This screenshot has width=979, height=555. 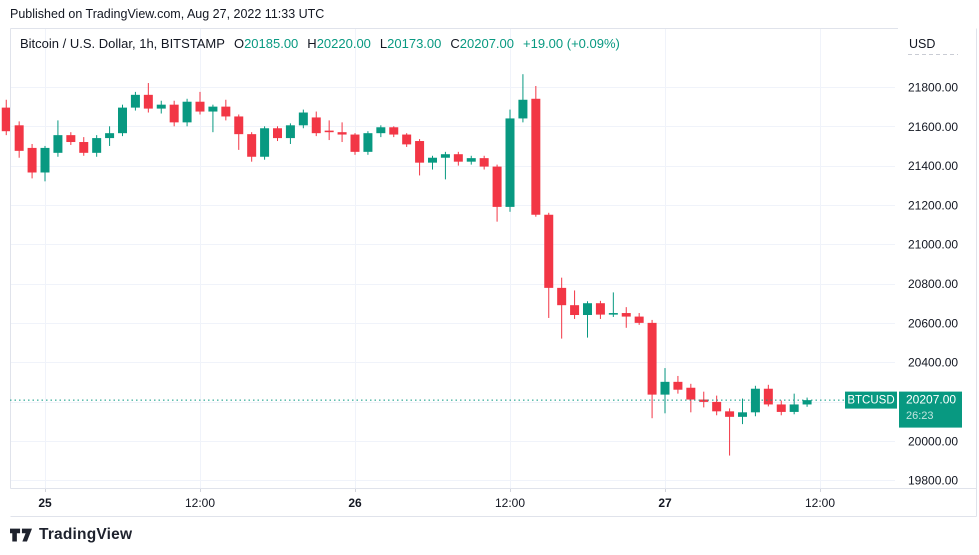 I want to click on ohlc-high: H20220.00, so click(x=339, y=43).